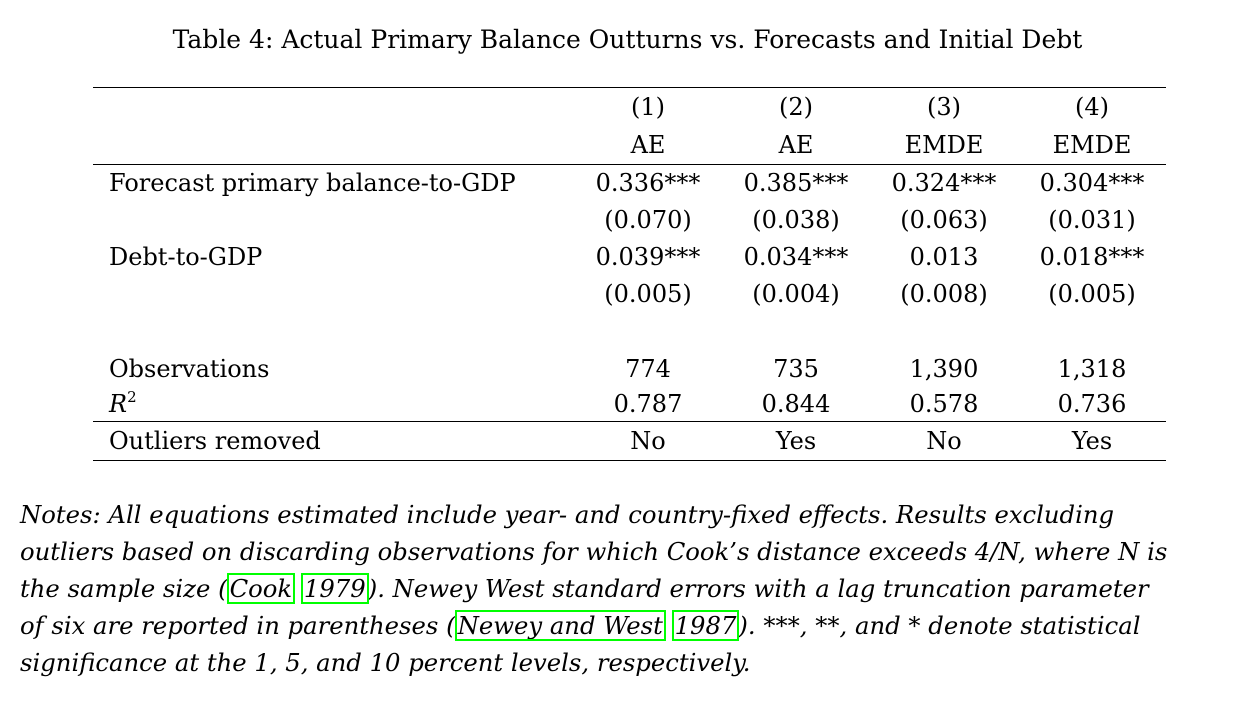  What do you see at coordinates (648, 145) in the screenshot?
I see `column-group-1: AE` at bounding box center [648, 145].